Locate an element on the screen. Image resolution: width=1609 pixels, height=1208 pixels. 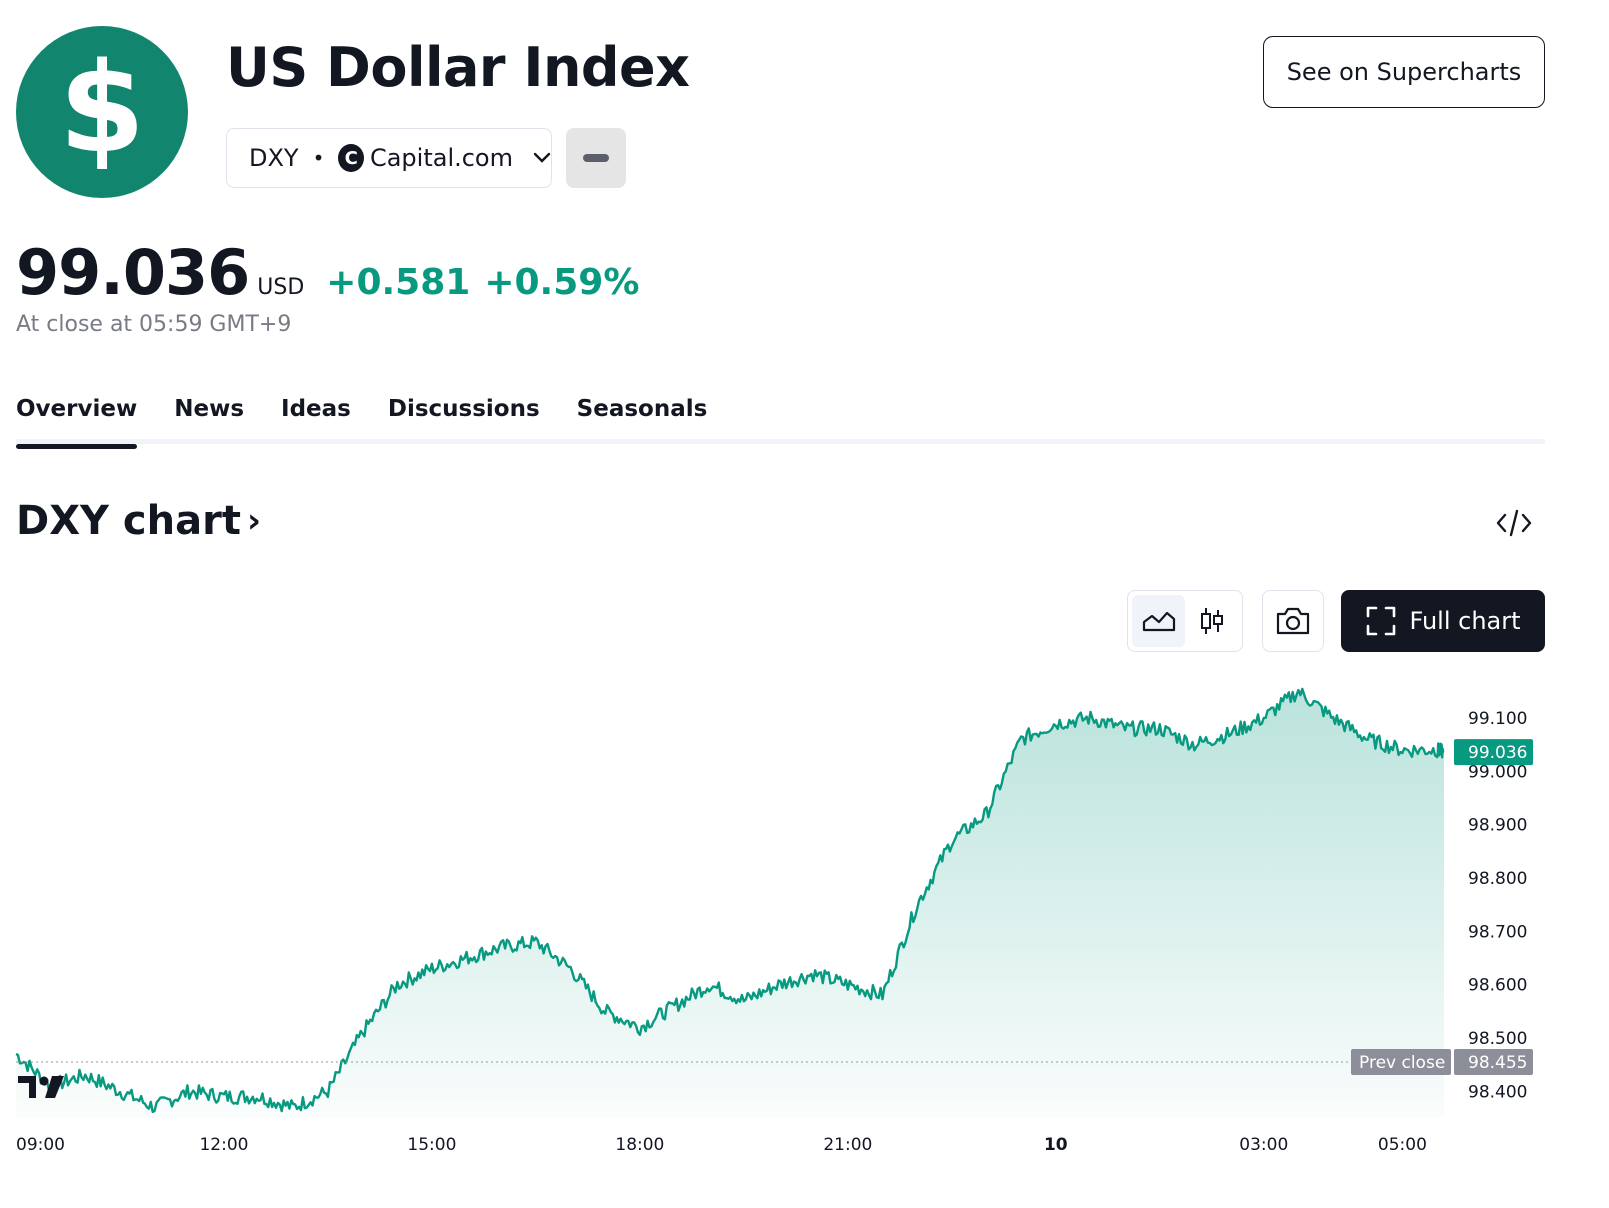
prev-close-value: 98.455 is located at coordinates (1497, 1063).